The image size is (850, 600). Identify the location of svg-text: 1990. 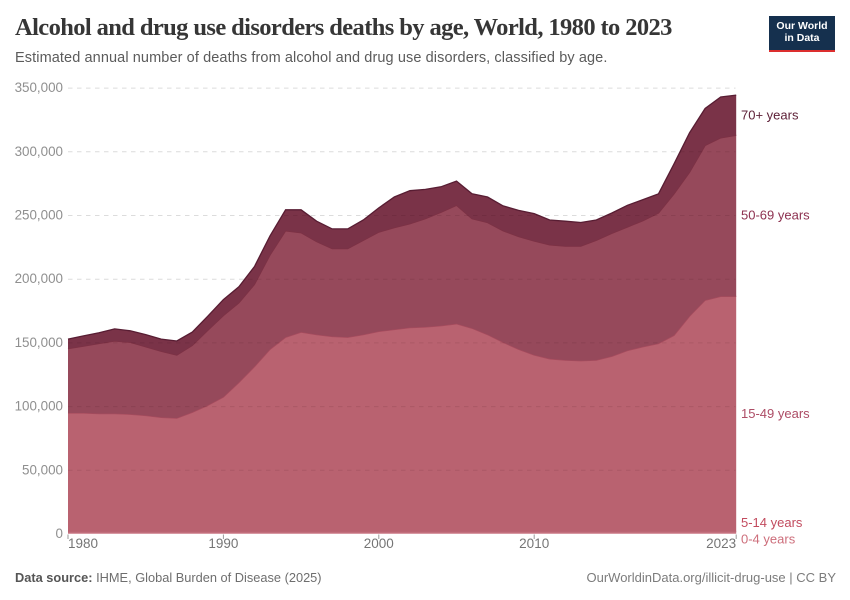
(223, 543).